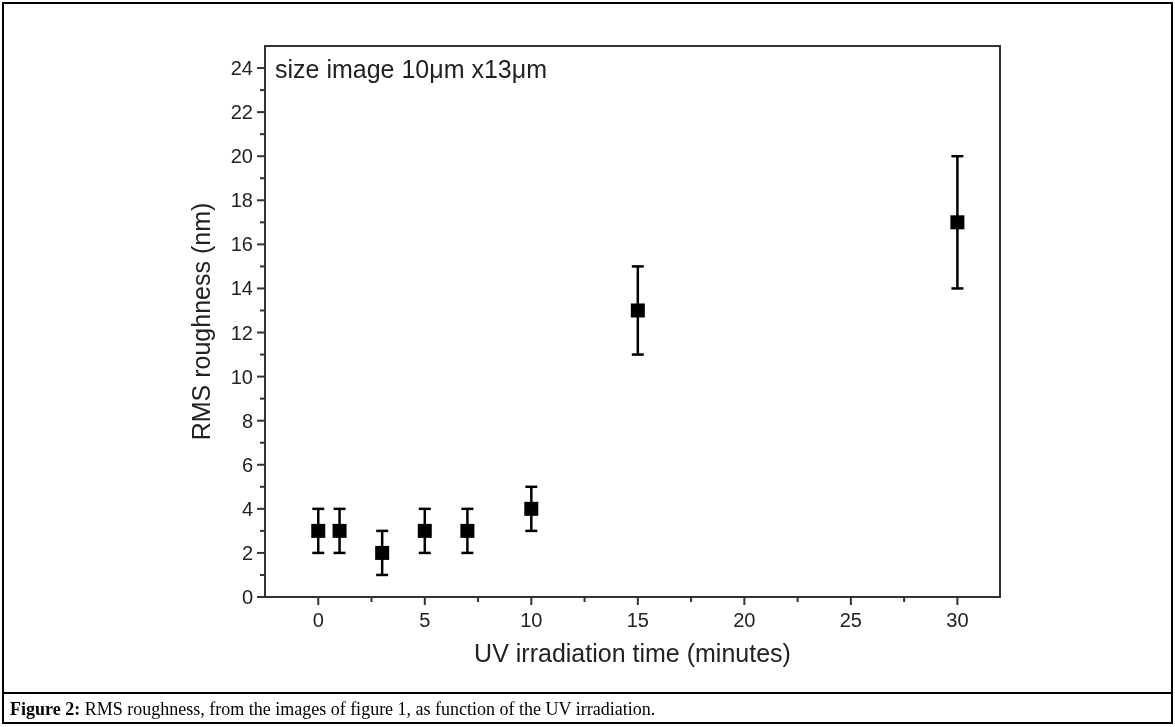  What do you see at coordinates (241, 68) in the screenshot?
I see `y-tick-label: 24` at bounding box center [241, 68].